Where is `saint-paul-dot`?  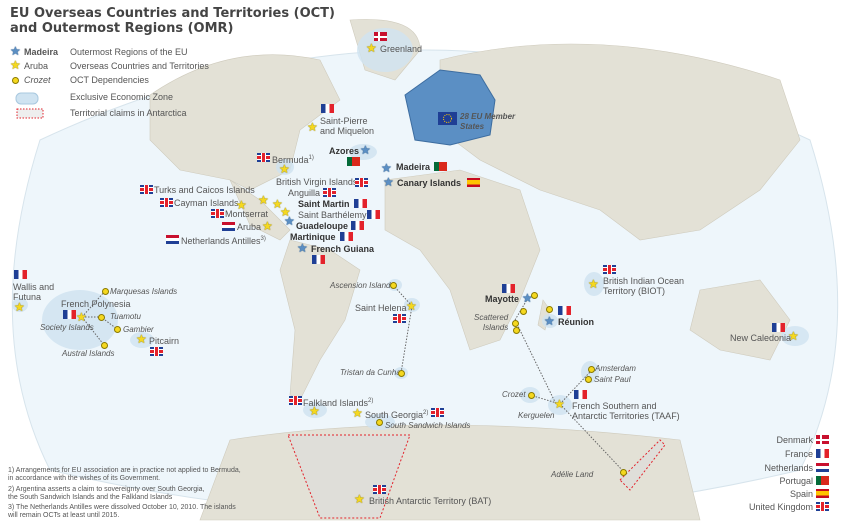
saint-paul-dot is located at coordinates (588, 379).